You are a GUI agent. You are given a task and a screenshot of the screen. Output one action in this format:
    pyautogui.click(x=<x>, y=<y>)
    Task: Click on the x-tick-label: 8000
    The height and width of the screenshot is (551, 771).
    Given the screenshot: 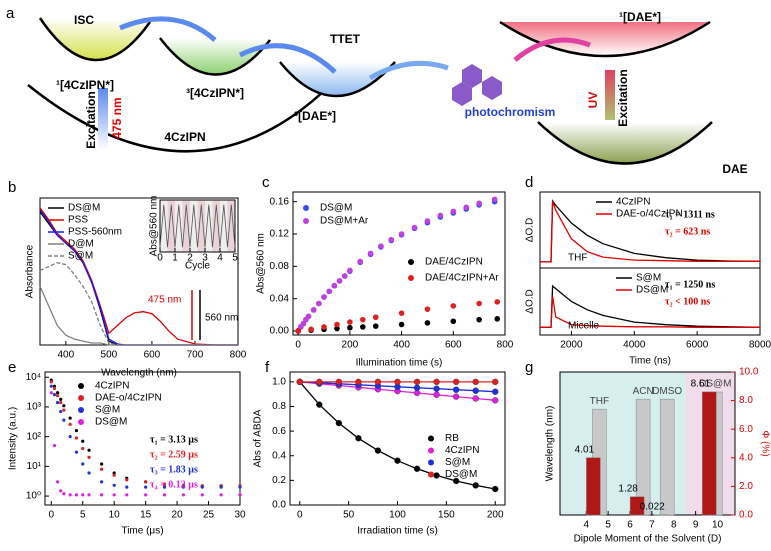 What is the action you would take?
    pyautogui.click(x=760, y=345)
    